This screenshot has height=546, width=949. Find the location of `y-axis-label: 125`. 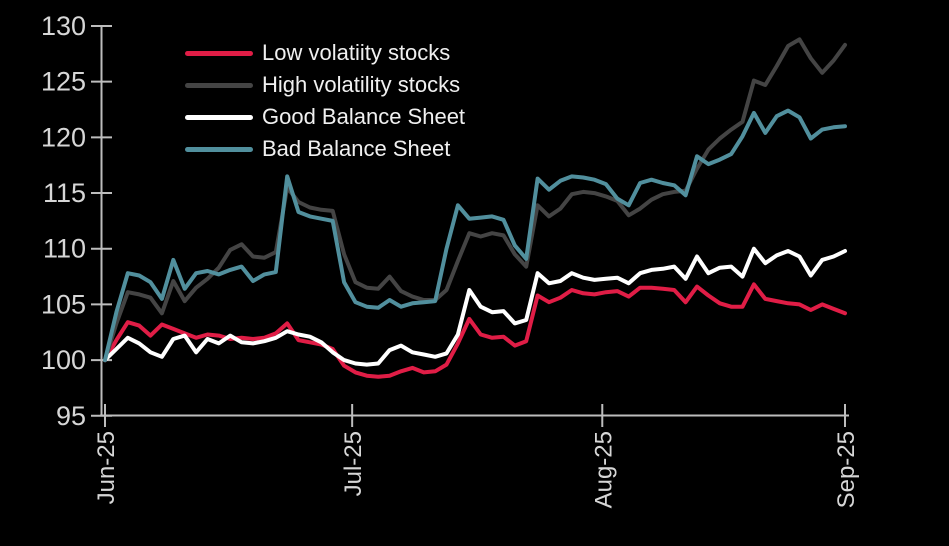

y-axis-label: 125 is located at coordinates (63, 82).